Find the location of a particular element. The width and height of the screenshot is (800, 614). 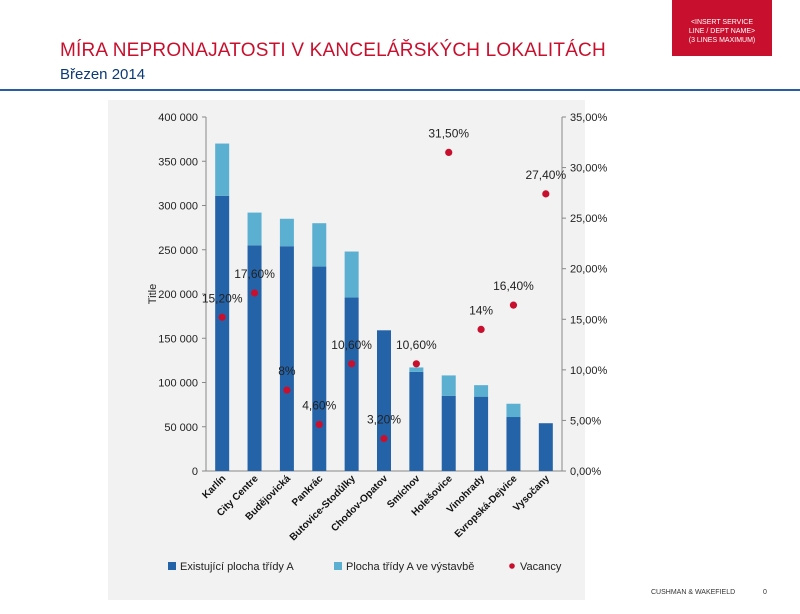

y-left-tick-label: 200 000 is located at coordinates (178, 295).